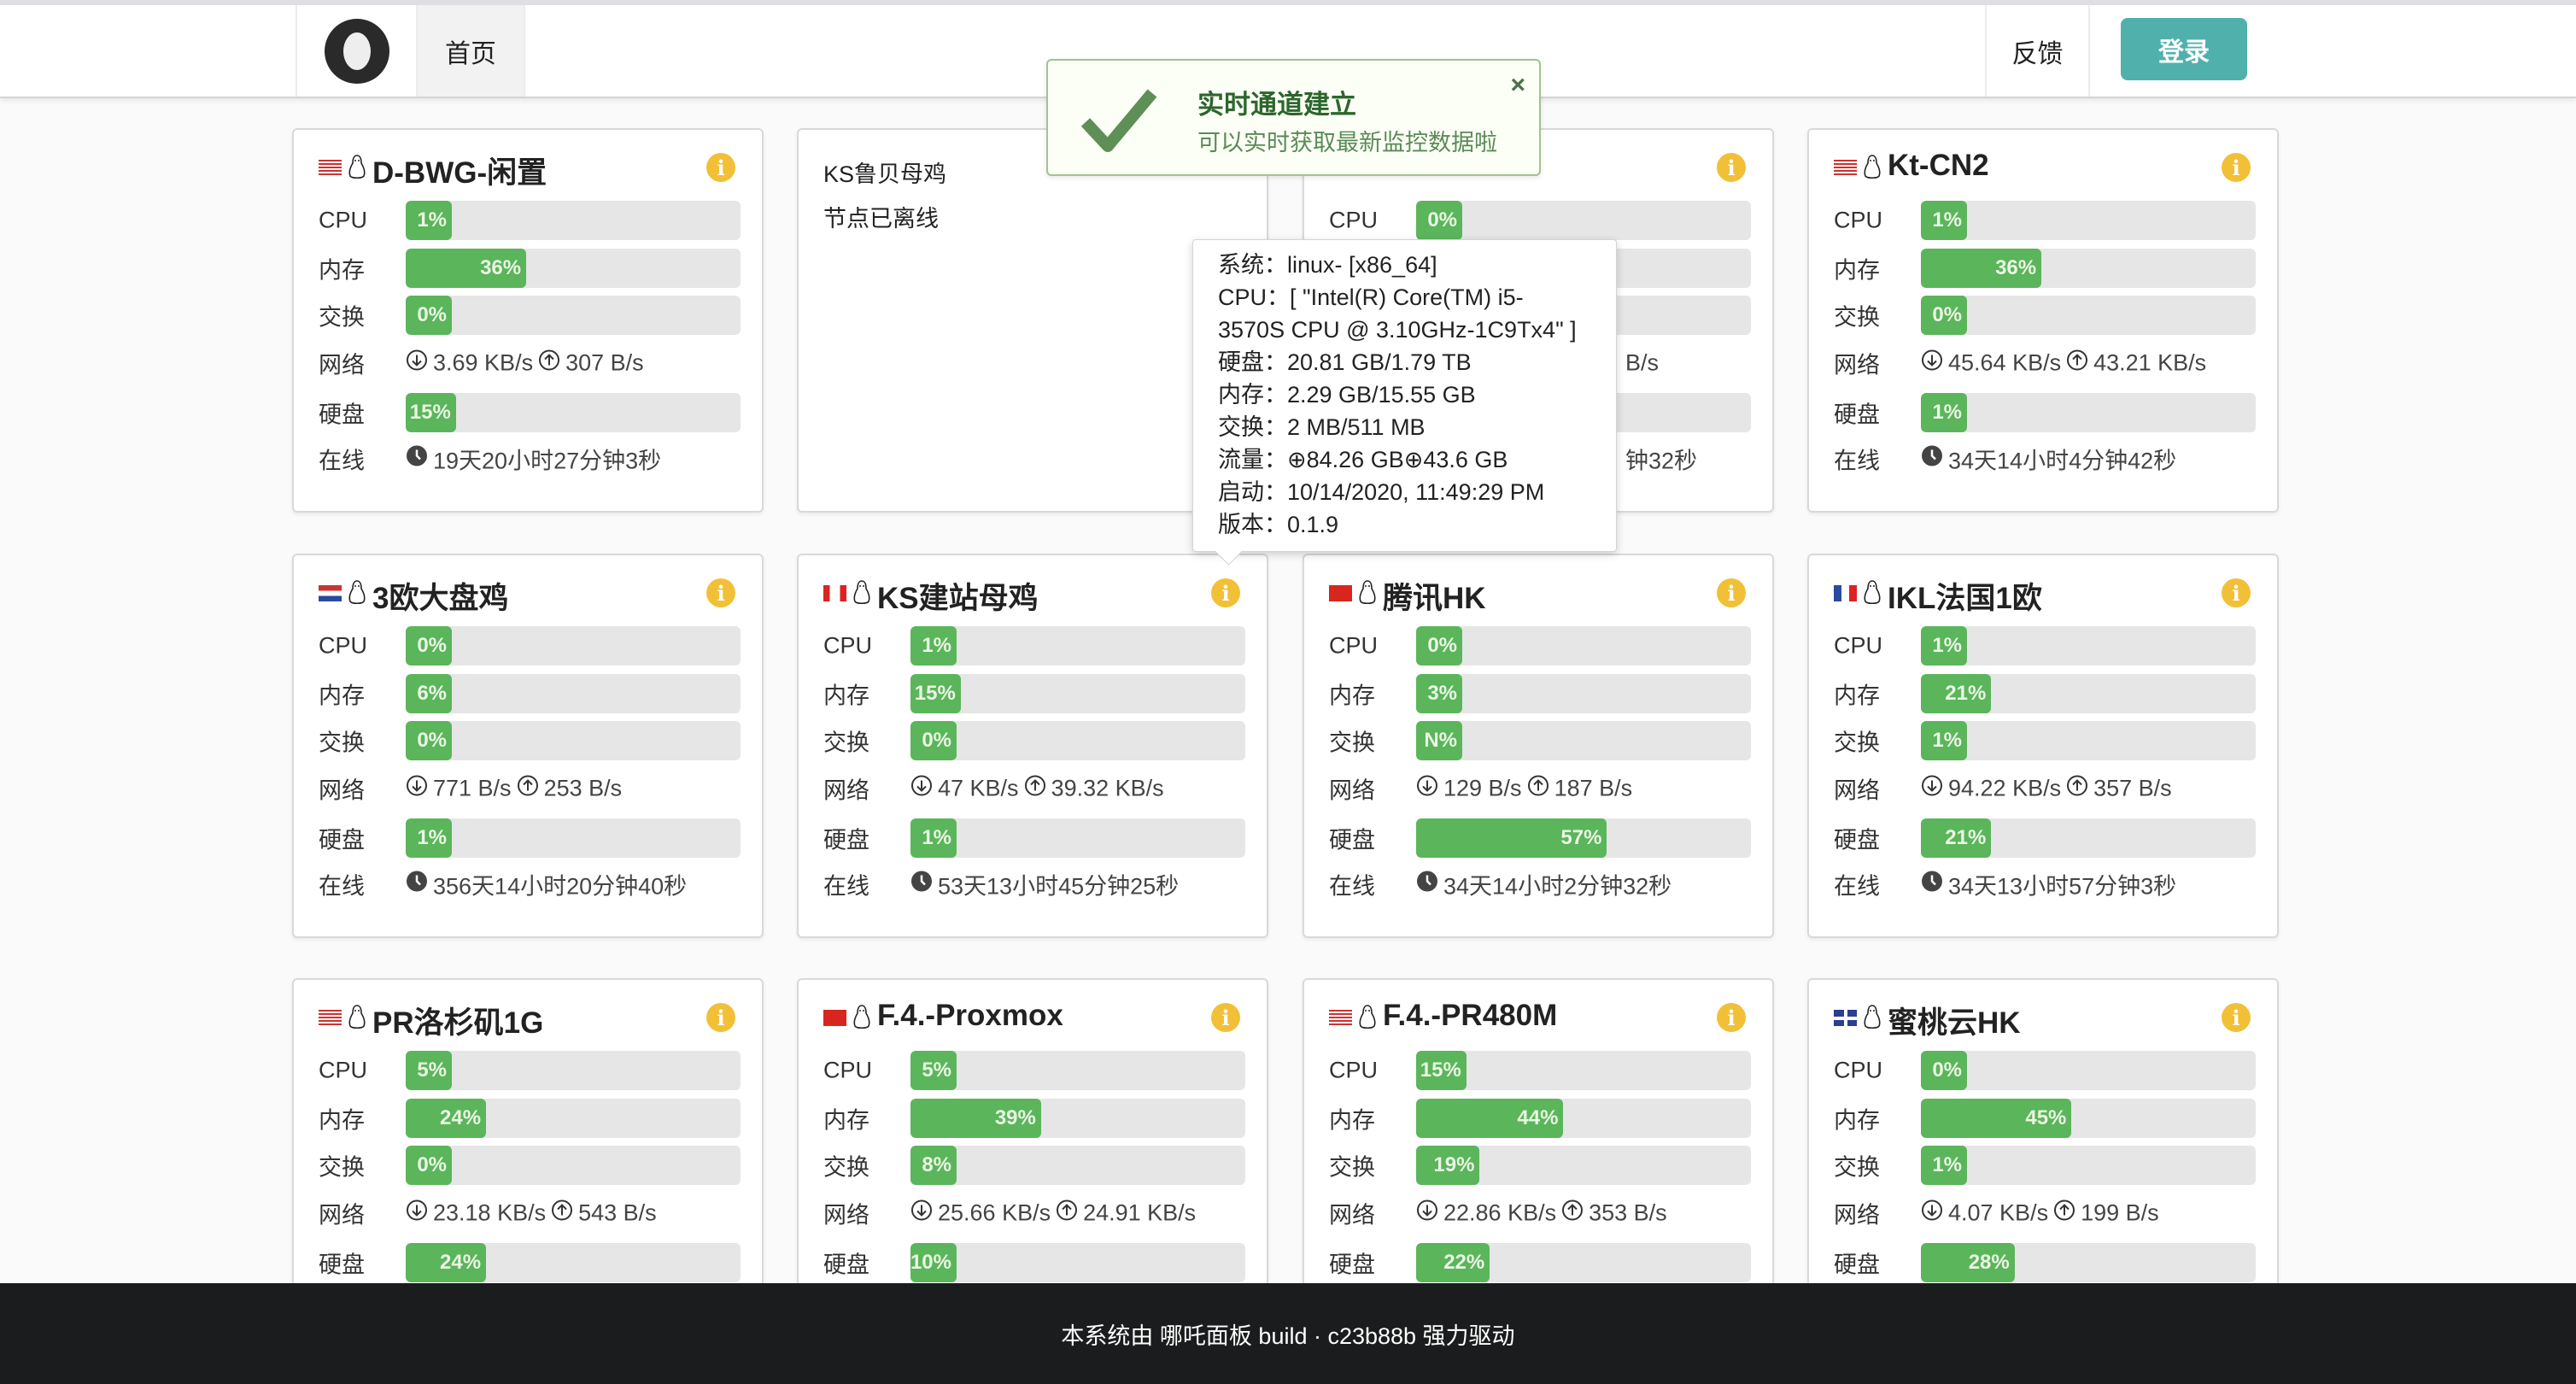  I want to click on server-name: 腾讯HK, so click(1434, 598).